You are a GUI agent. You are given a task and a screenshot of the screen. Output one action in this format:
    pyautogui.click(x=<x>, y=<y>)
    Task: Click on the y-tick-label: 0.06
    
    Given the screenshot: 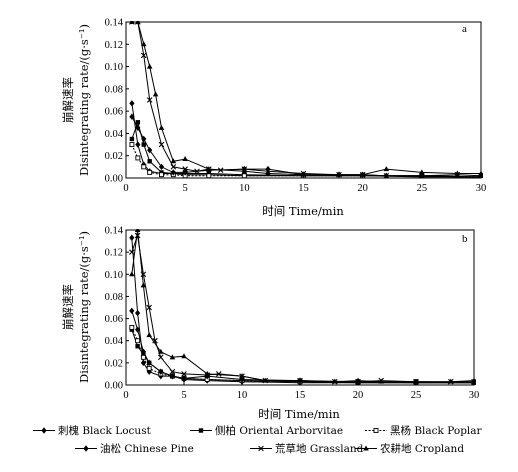 What is the action you would take?
    pyautogui.click(x=114, y=319)
    